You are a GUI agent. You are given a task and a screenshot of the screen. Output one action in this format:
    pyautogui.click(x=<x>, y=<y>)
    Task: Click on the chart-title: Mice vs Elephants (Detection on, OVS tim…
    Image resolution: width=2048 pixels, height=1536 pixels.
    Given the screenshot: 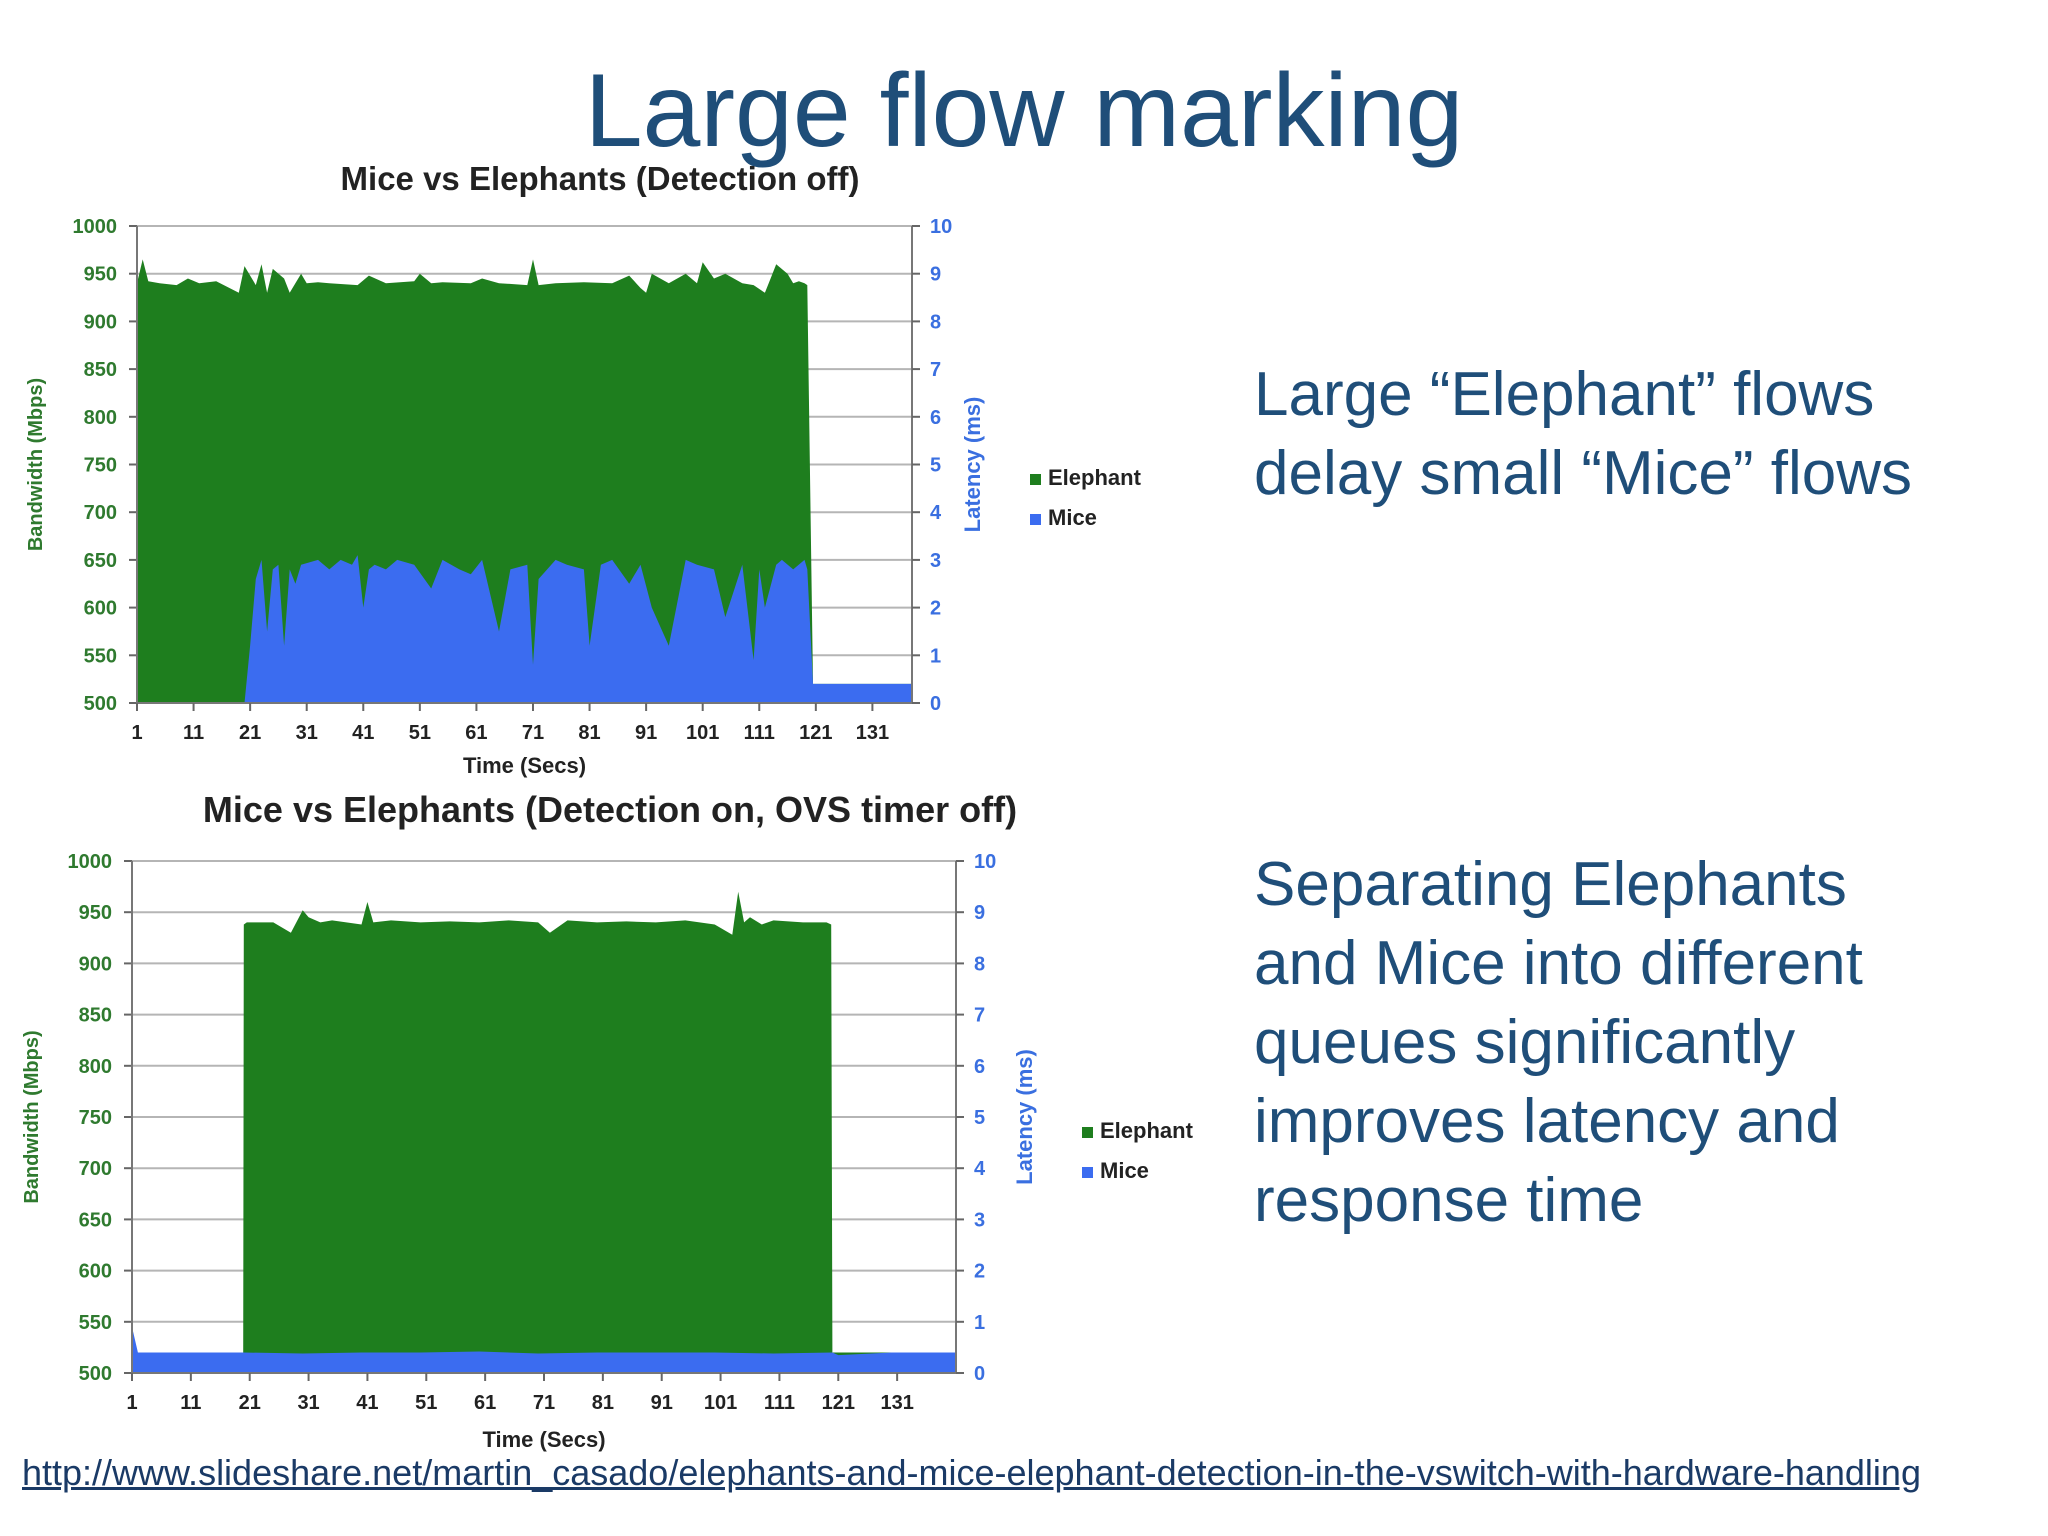 What is the action you would take?
    pyautogui.click(x=610, y=809)
    